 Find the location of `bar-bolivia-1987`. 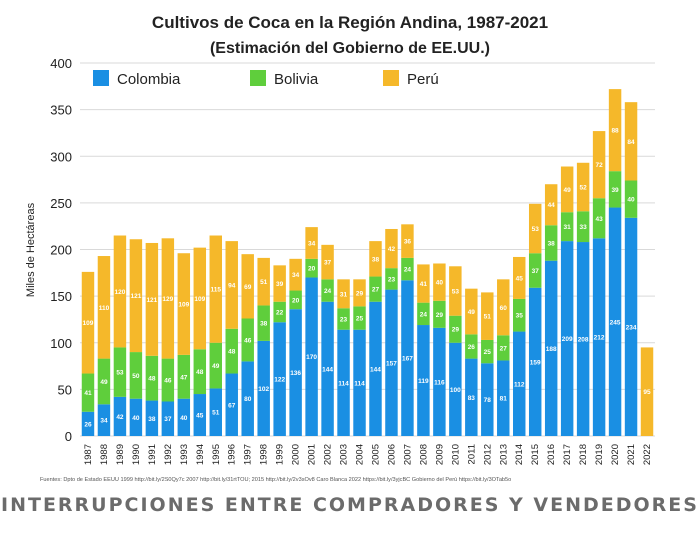

bar-bolivia-1987 is located at coordinates (88, 392).